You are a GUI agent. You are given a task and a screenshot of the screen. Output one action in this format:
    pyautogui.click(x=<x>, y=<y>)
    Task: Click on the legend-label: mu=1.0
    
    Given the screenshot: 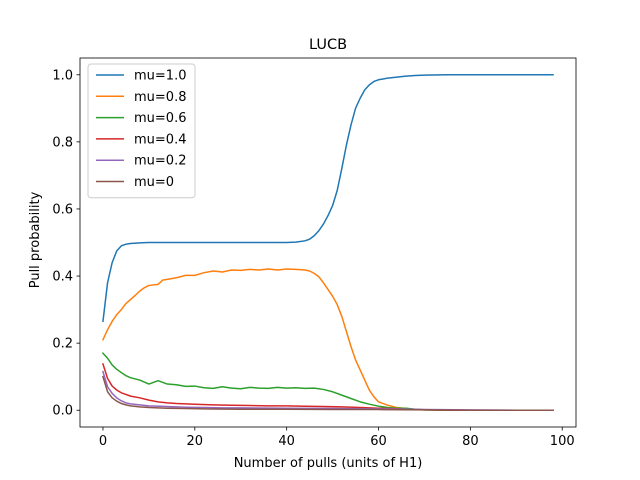 What is the action you would take?
    pyautogui.click(x=160, y=76)
    